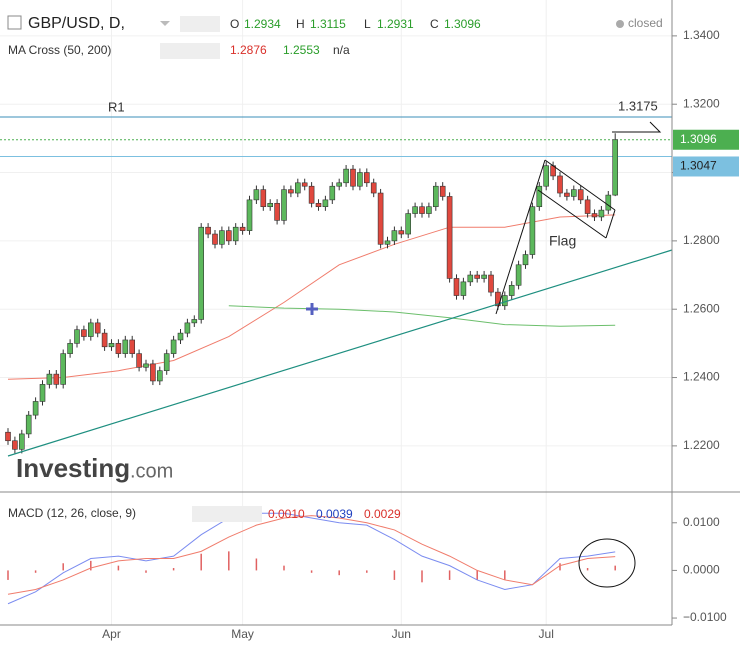 The height and width of the screenshot is (651, 740). I want to click on symbol-icon, so click(14, 22).